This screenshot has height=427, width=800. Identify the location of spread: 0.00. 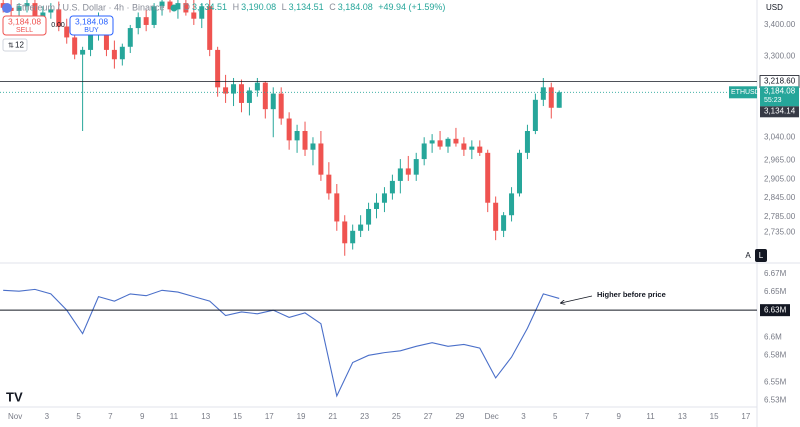
(58, 25).